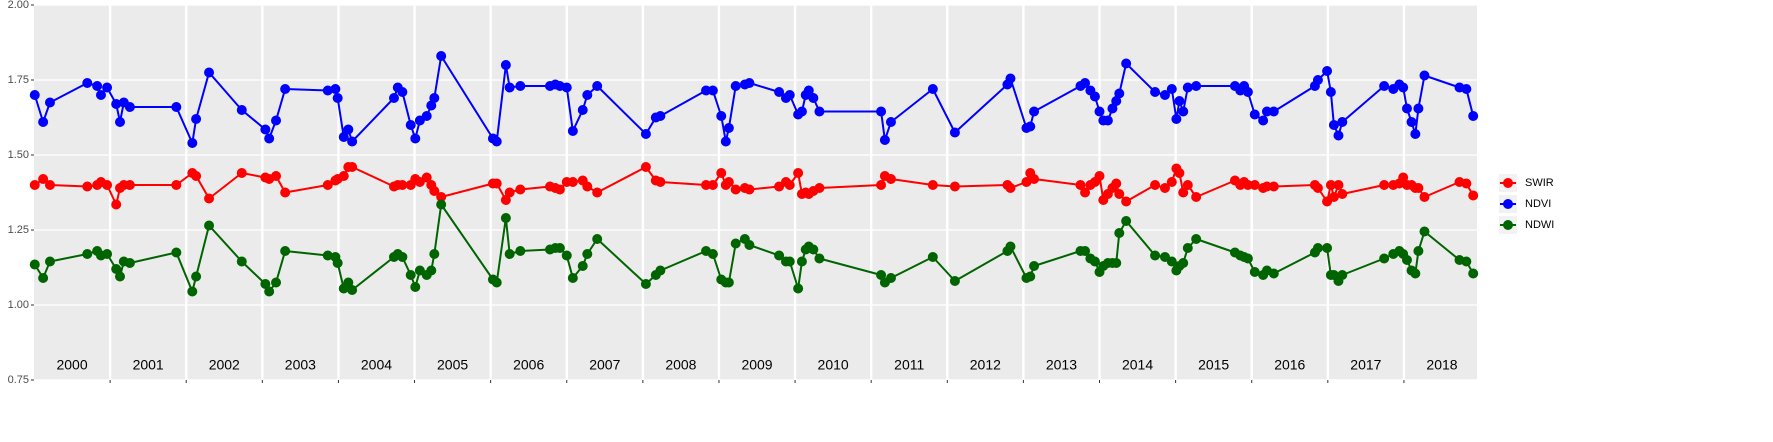 Image resolution: width=1773 pixels, height=442 pixels. What do you see at coordinates (604, 365) in the screenshot?
I see `year-label: 2007` at bounding box center [604, 365].